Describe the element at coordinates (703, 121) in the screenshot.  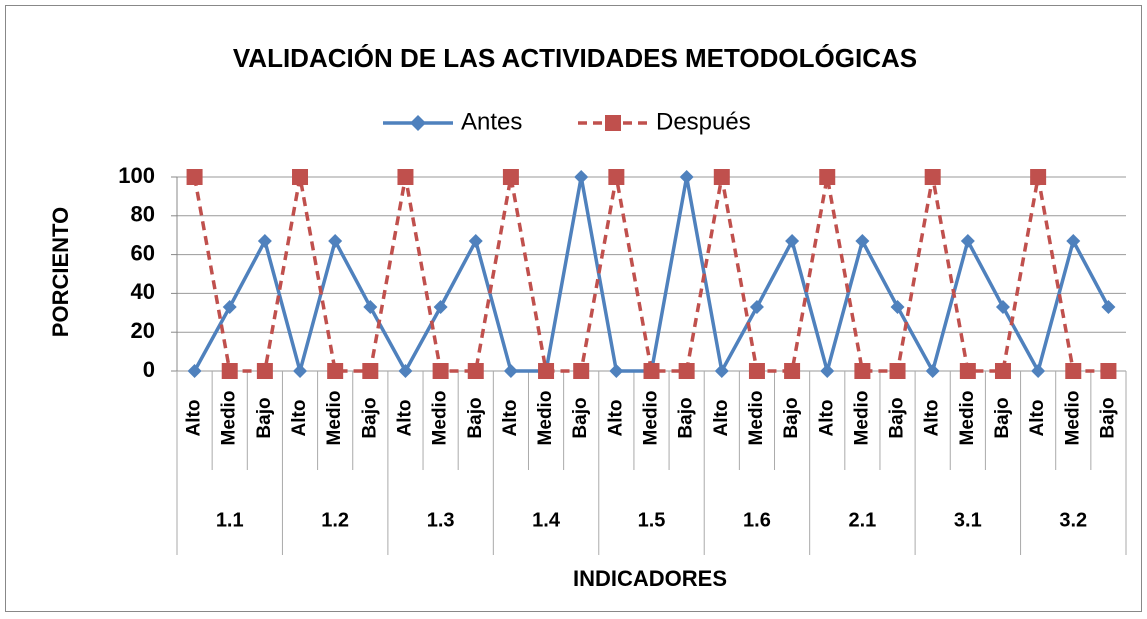
I see `legend-label: Después` at that location.